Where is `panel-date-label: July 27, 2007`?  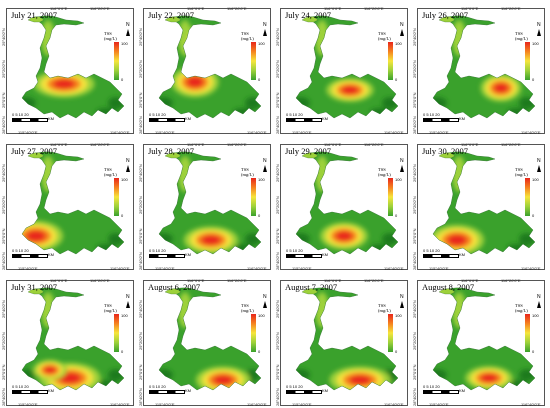 panel-date-label: July 27, 2007 is located at coordinates (34, 151).